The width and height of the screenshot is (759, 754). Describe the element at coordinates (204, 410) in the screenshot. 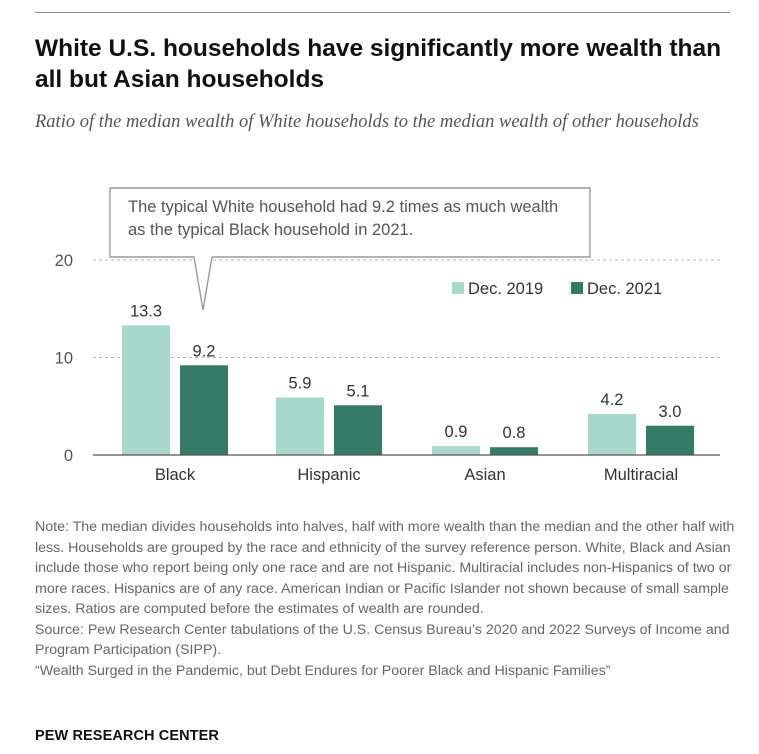

I see `bar-dec-2021-black` at that location.